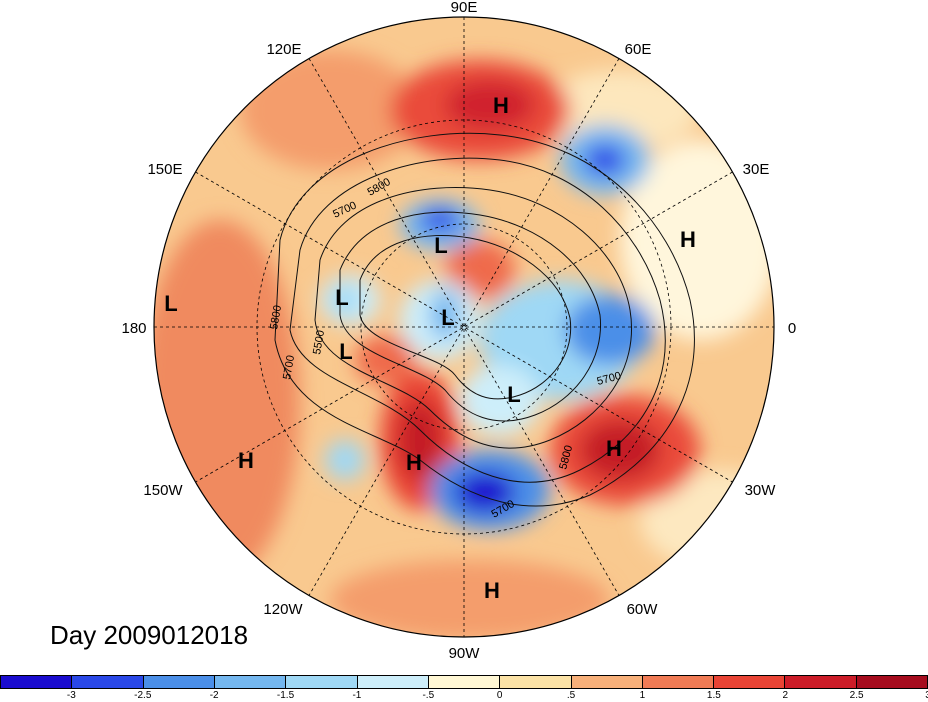 The height and width of the screenshot is (702, 928). What do you see at coordinates (465, 653) in the screenshot?
I see `lon-90w: 90W` at bounding box center [465, 653].